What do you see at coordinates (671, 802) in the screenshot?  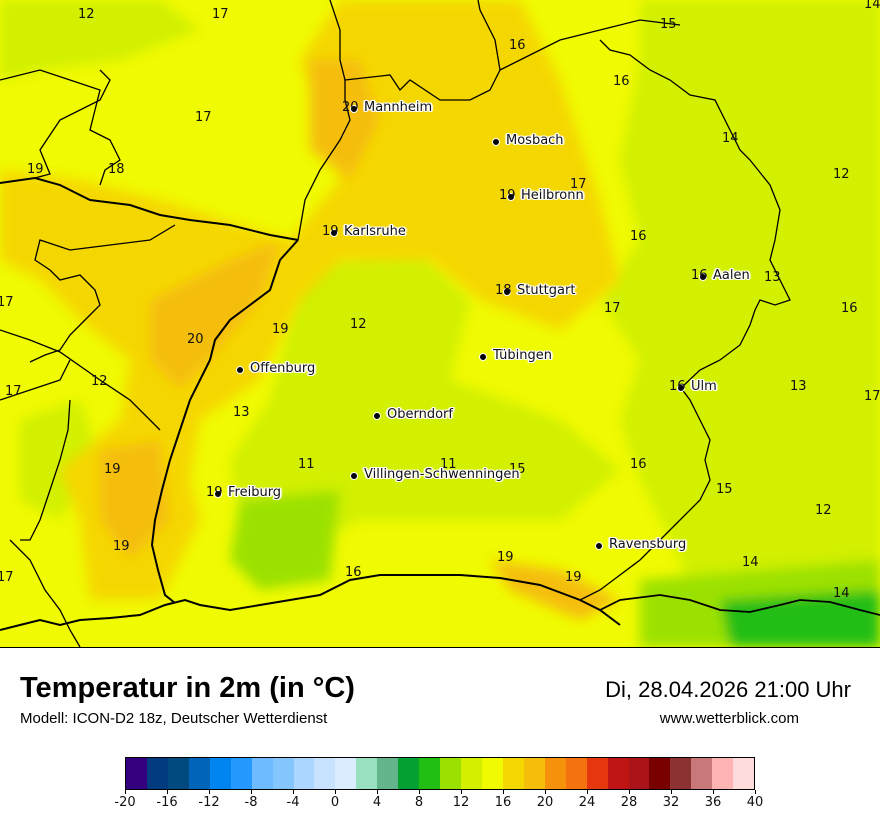 I see `colorbar-tick-label: 32` at bounding box center [671, 802].